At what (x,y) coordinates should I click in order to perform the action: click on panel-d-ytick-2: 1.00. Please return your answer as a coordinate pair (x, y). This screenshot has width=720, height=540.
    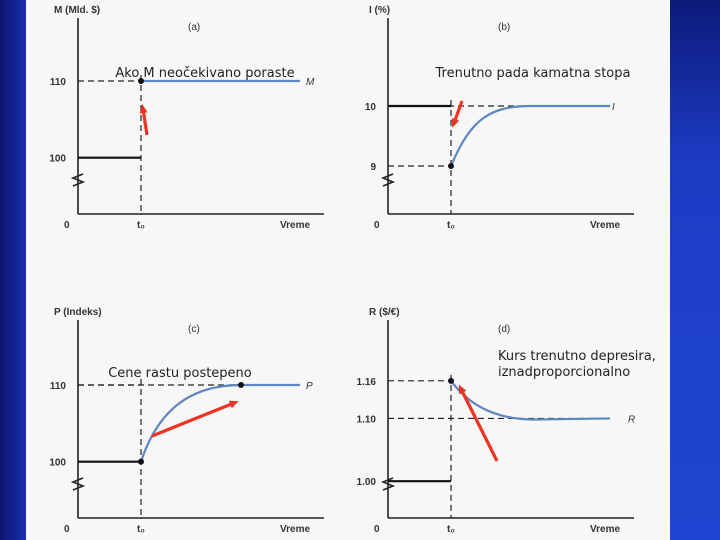
    Looking at the image, I should click on (367, 482).